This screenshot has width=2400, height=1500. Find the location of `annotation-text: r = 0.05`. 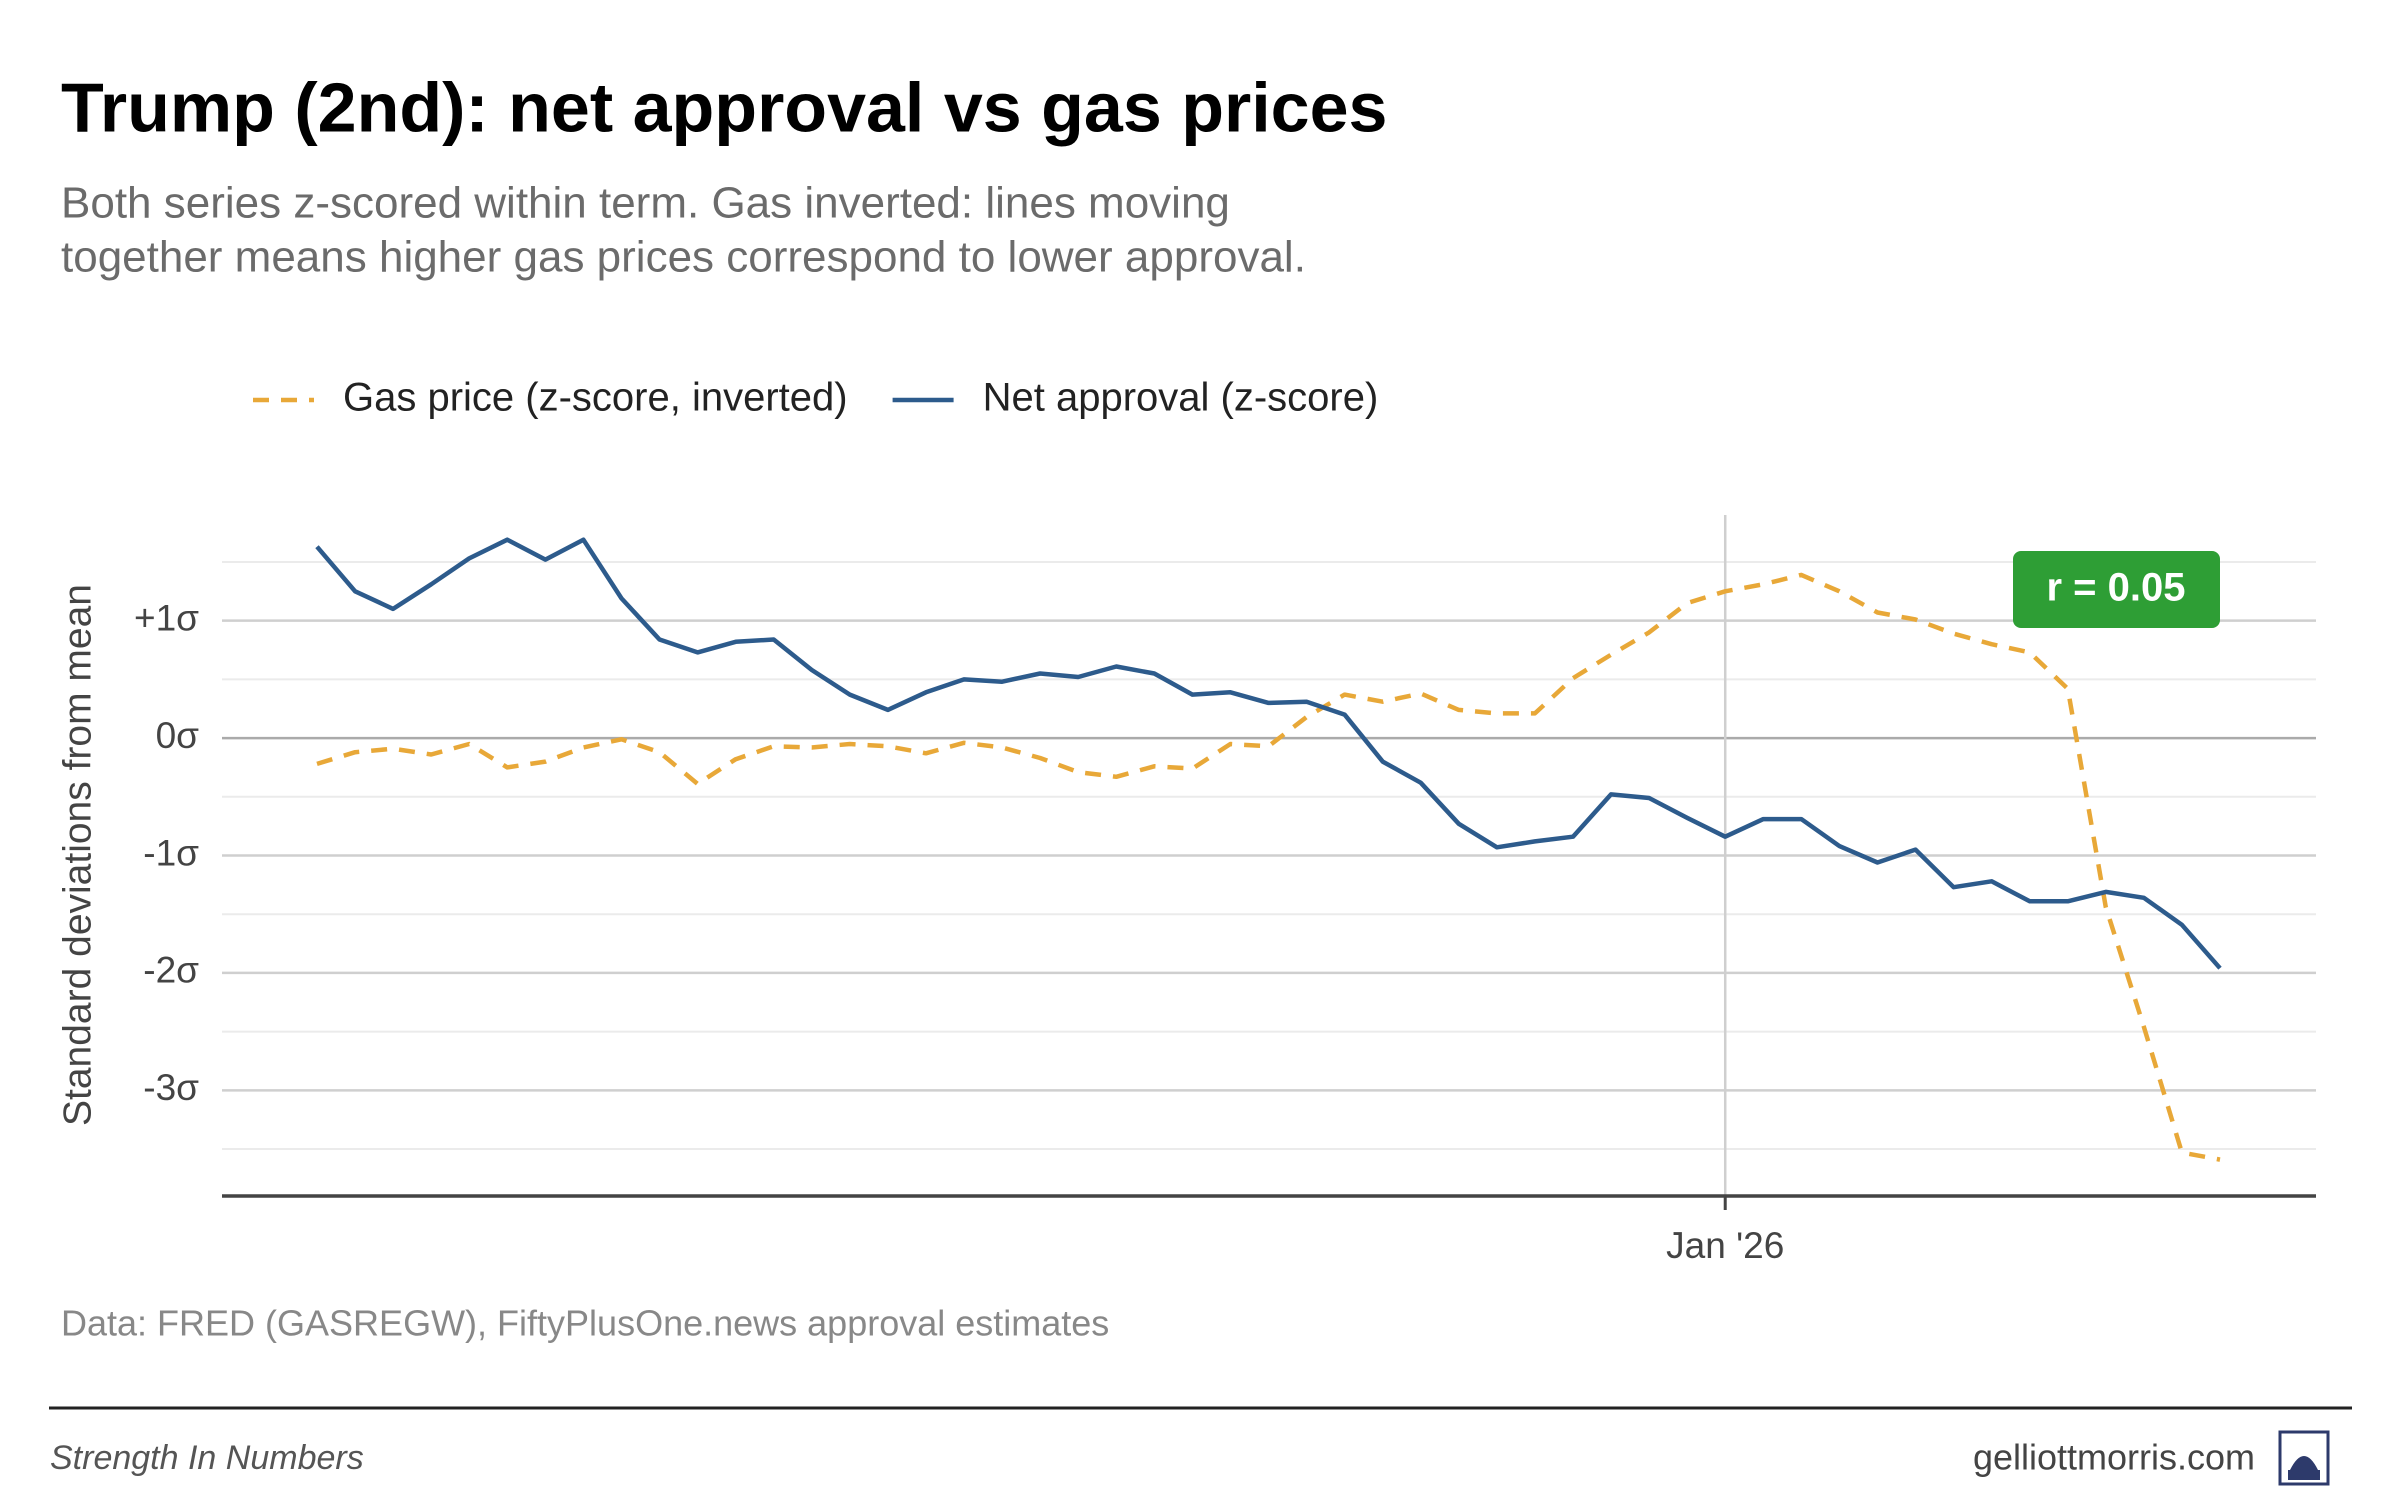

annotation-text: r = 0.05 is located at coordinates (2115, 588).